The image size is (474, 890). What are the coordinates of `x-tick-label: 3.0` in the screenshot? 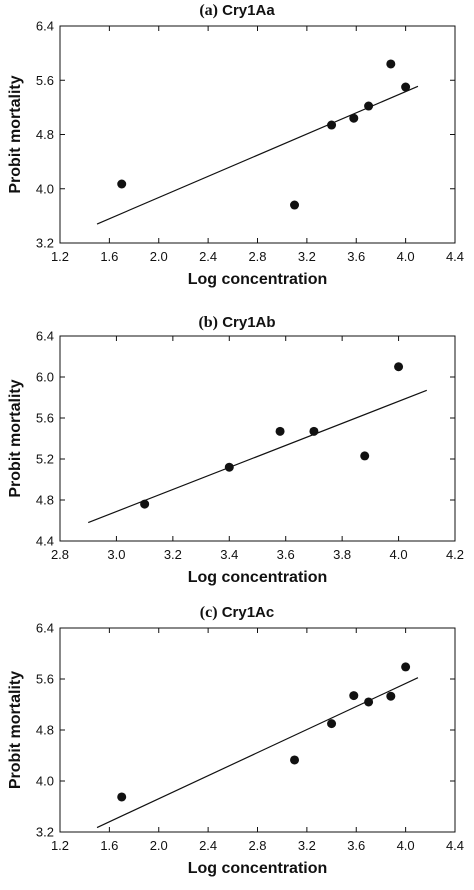 It's located at (116, 554).